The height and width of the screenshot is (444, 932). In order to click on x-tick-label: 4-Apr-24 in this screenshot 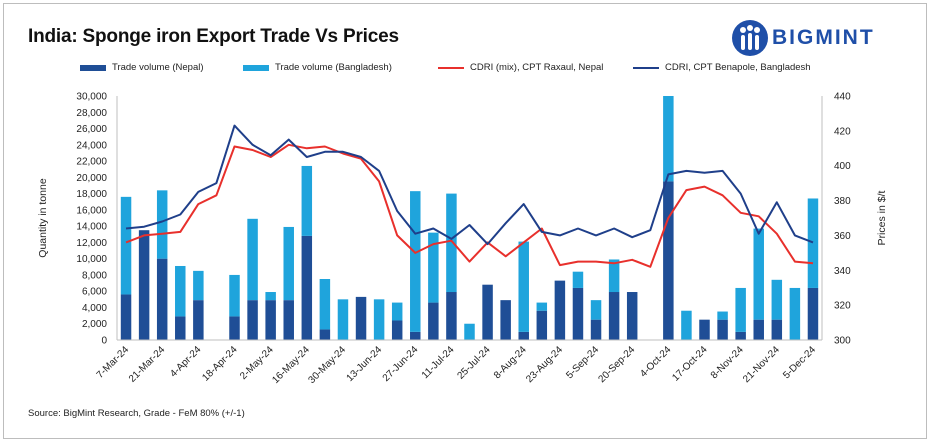, I will do `click(186, 362)`.